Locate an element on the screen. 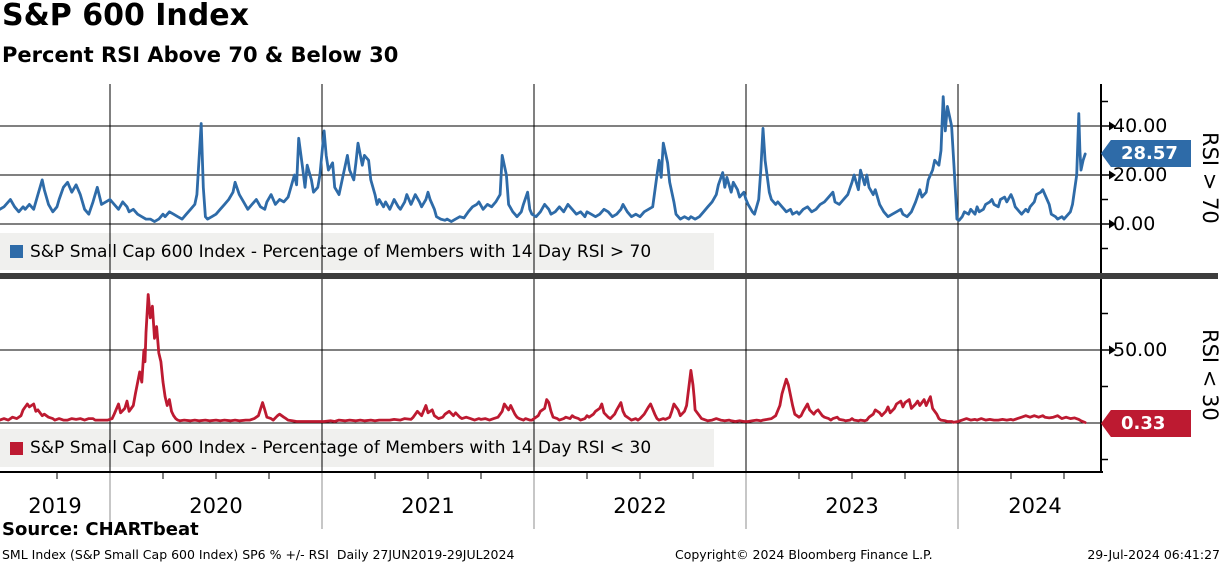 Image resolution: width=1224 pixels, height=566 pixels. last-value-tag-rsi-below-30: 0.33 is located at coordinates (1146, 423).